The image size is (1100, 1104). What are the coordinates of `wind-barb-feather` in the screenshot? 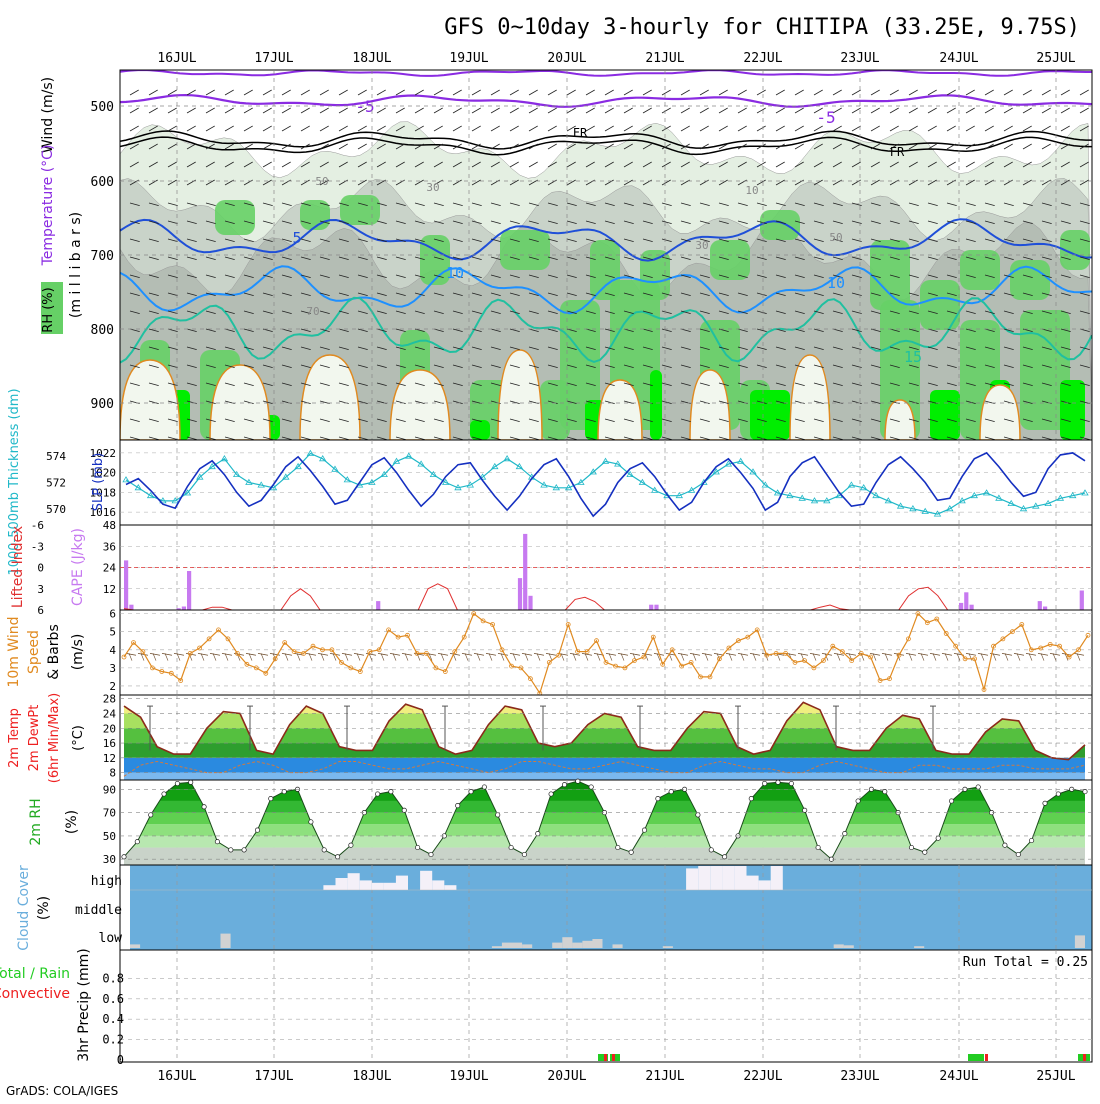 It's located at (262, 657).